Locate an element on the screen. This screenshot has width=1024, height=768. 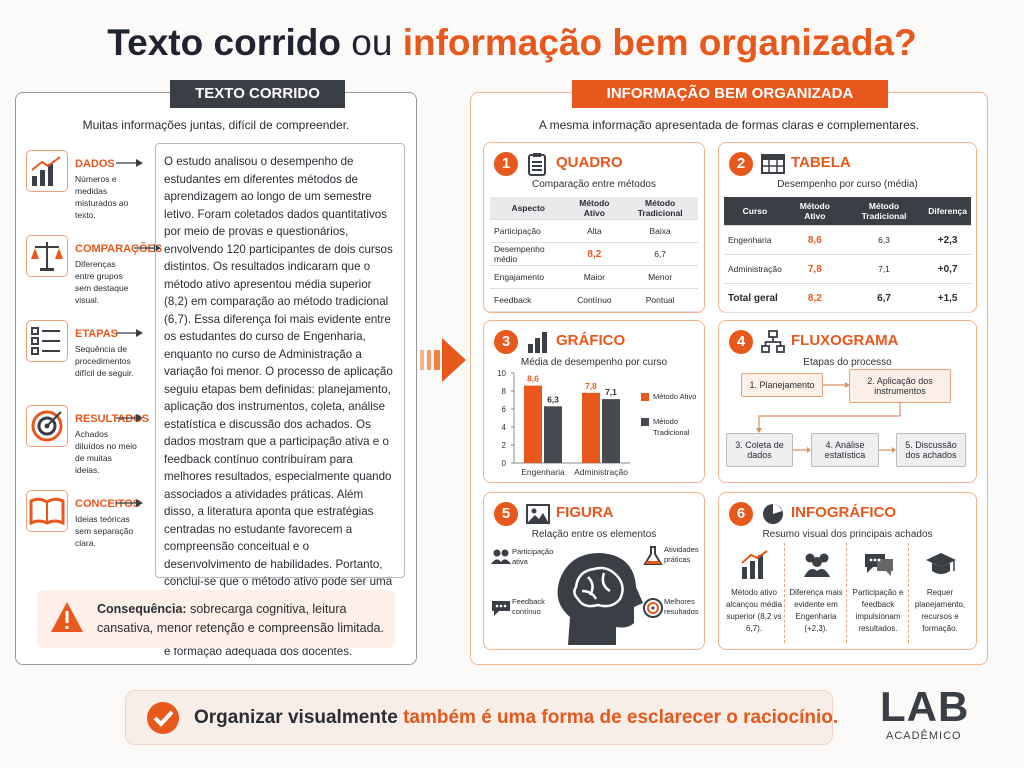
flow-step: 3. Coleta de dados is located at coordinates (759, 450).